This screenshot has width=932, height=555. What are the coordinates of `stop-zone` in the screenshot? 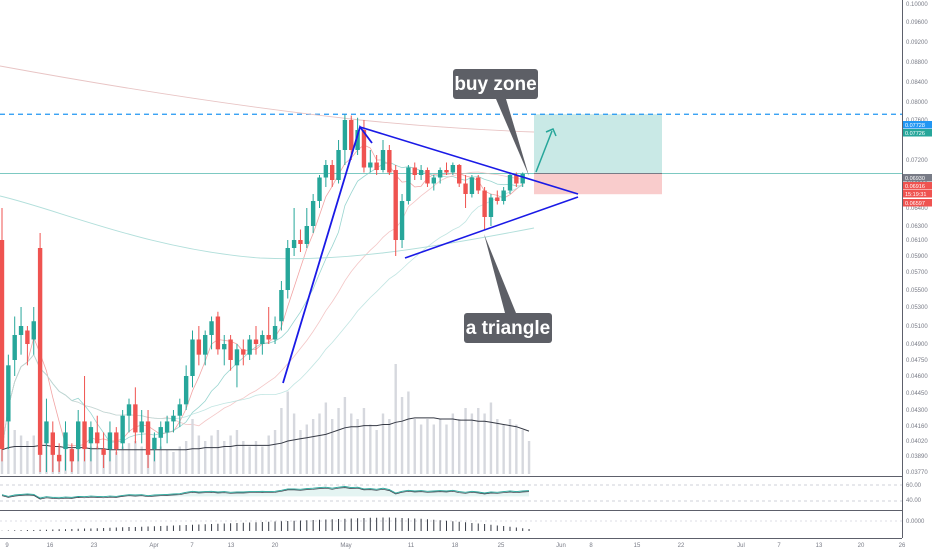 It's located at (598, 184).